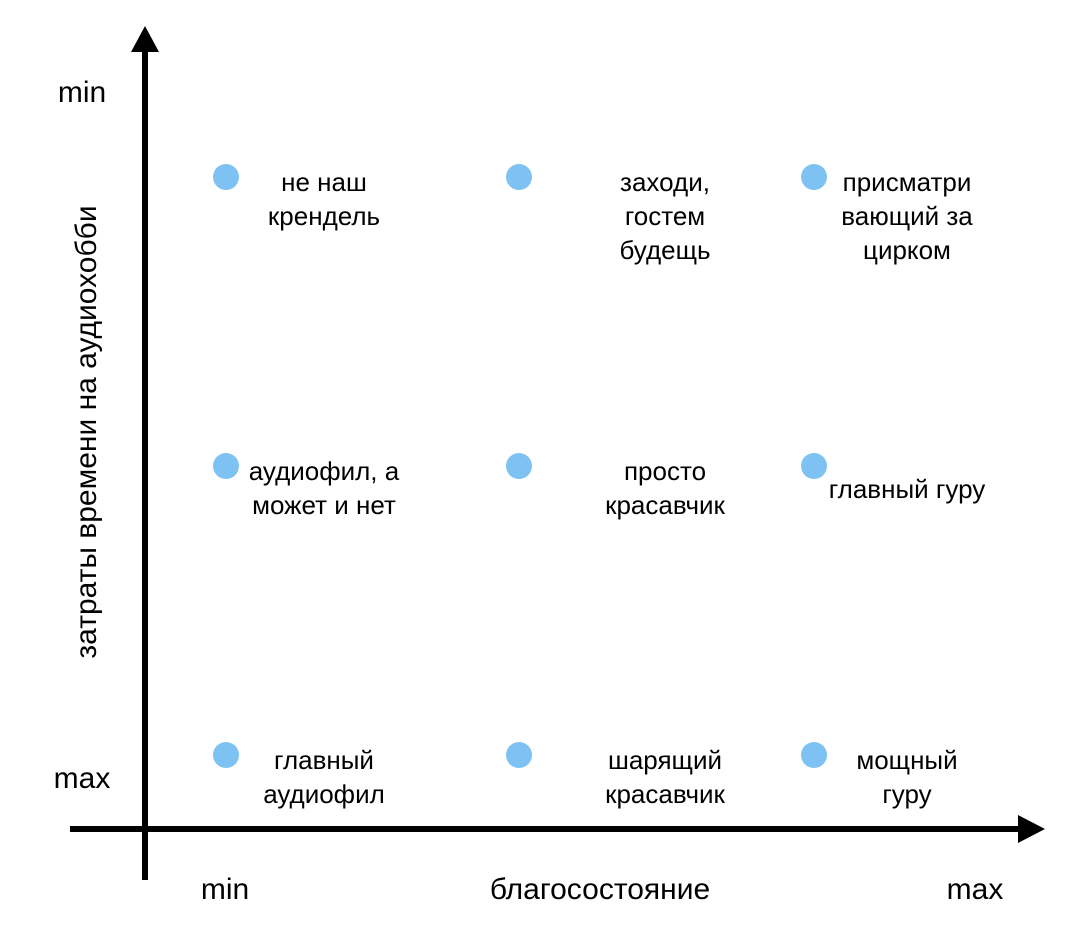 The height and width of the screenshot is (928, 1078). What do you see at coordinates (145, 453) in the screenshot?
I see `y-axis` at bounding box center [145, 453].